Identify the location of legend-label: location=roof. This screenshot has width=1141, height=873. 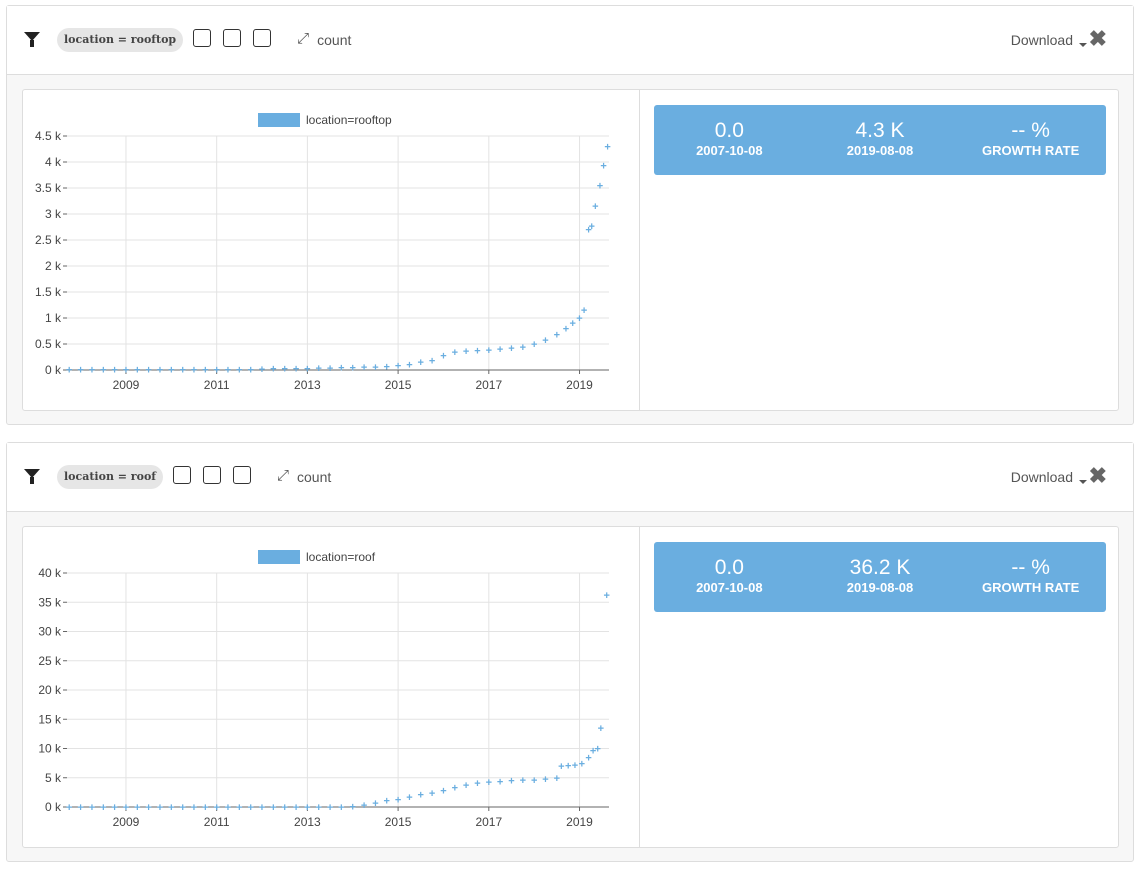
(341, 557).